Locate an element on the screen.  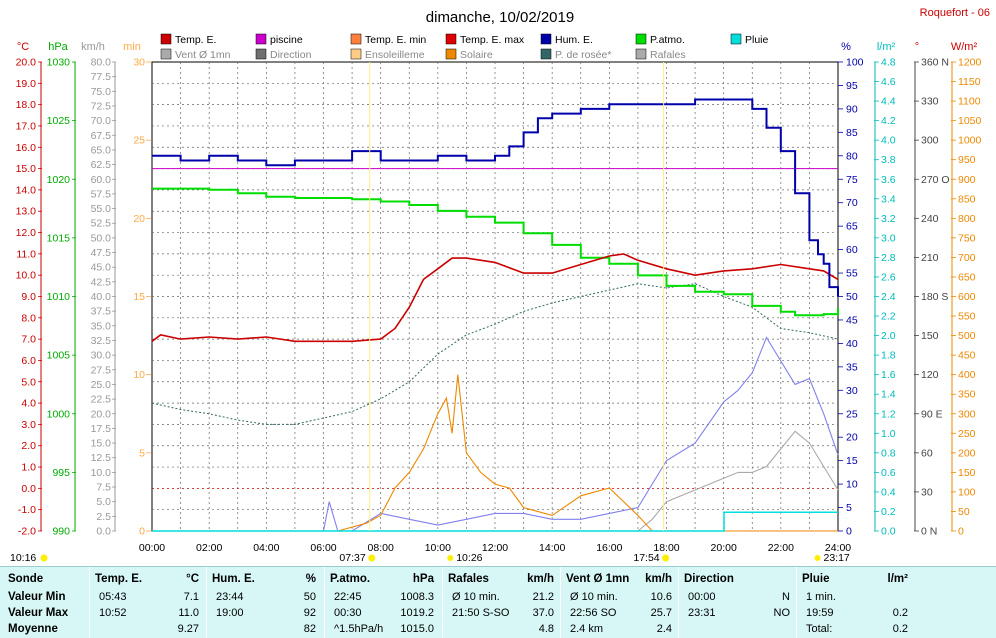
tick-label-temp: 1.0 is located at coordinates (28, 468).